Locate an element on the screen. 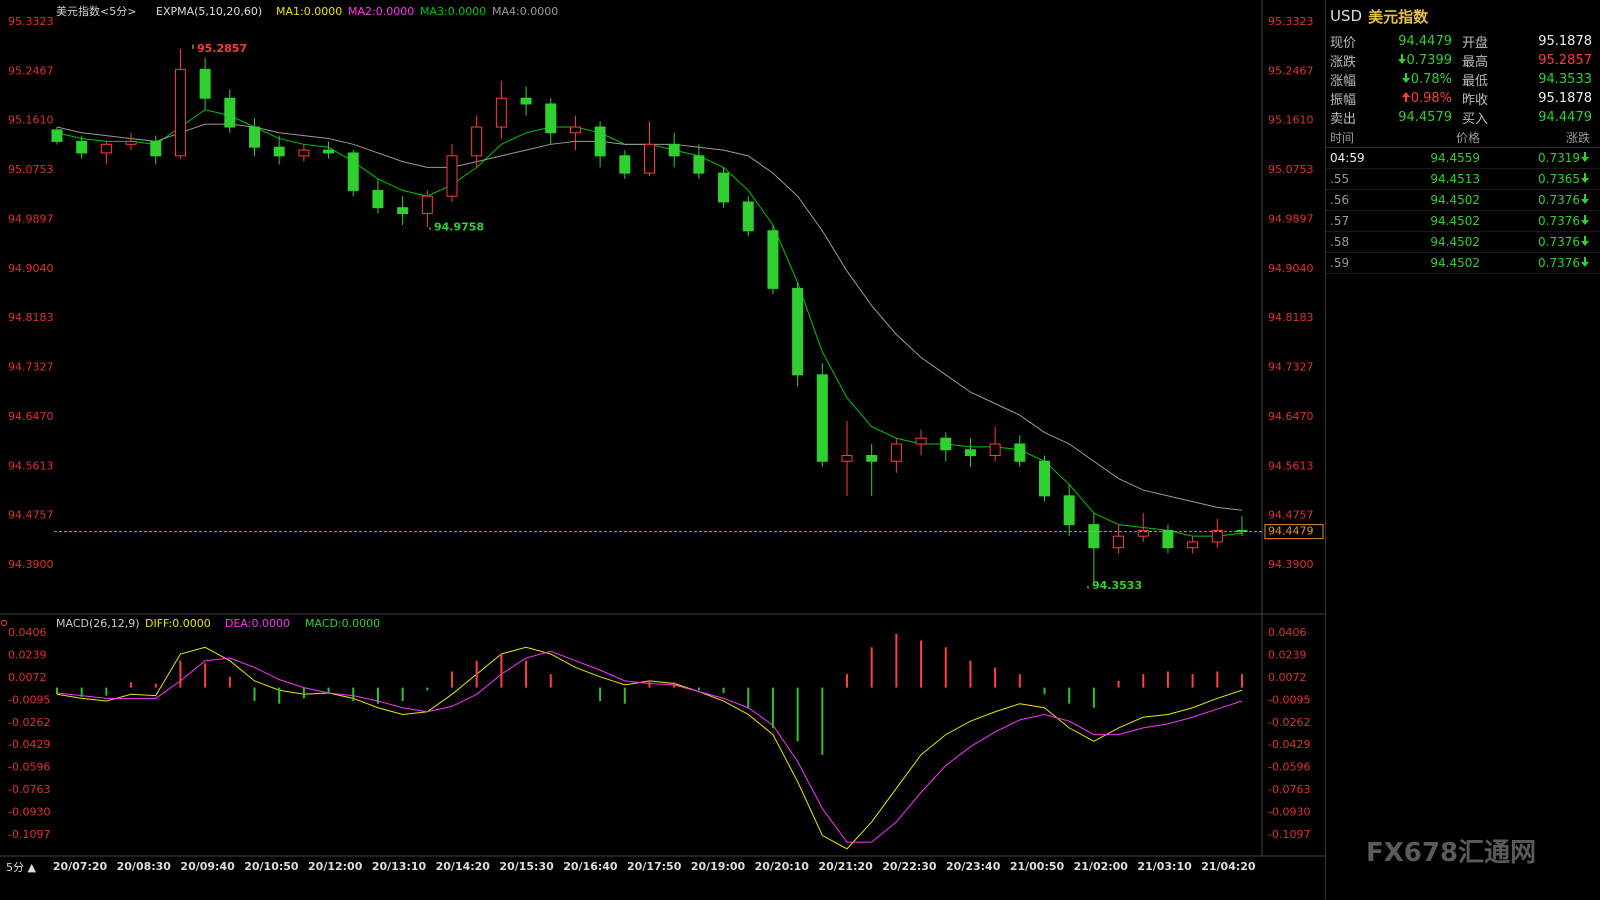 The height and width of the screenshot is (900, 1600). y-tick-label: -0.0095 is located at coordinates (1289, 699).